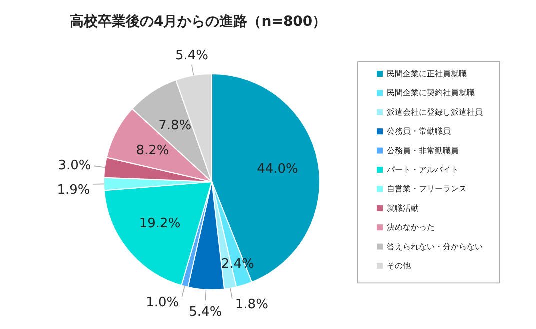 The height and width of the screenshot is (329, 536). Describe the element at coordinates (153, 150) in the screenshot. I see `label: 8.2%` at that location.